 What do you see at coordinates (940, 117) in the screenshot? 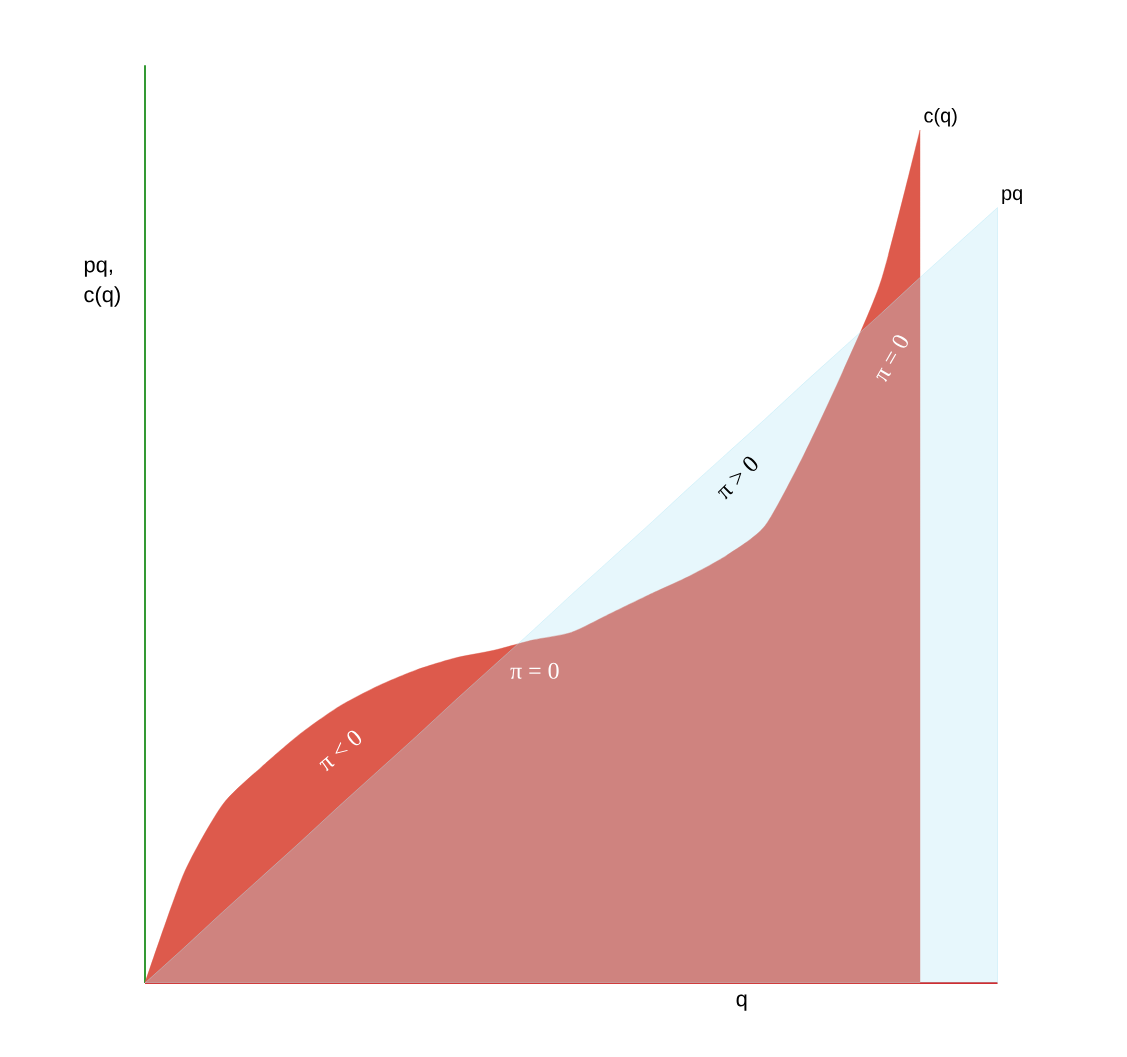
I see `series-label: c(q)` at bounding box center [940, 117].